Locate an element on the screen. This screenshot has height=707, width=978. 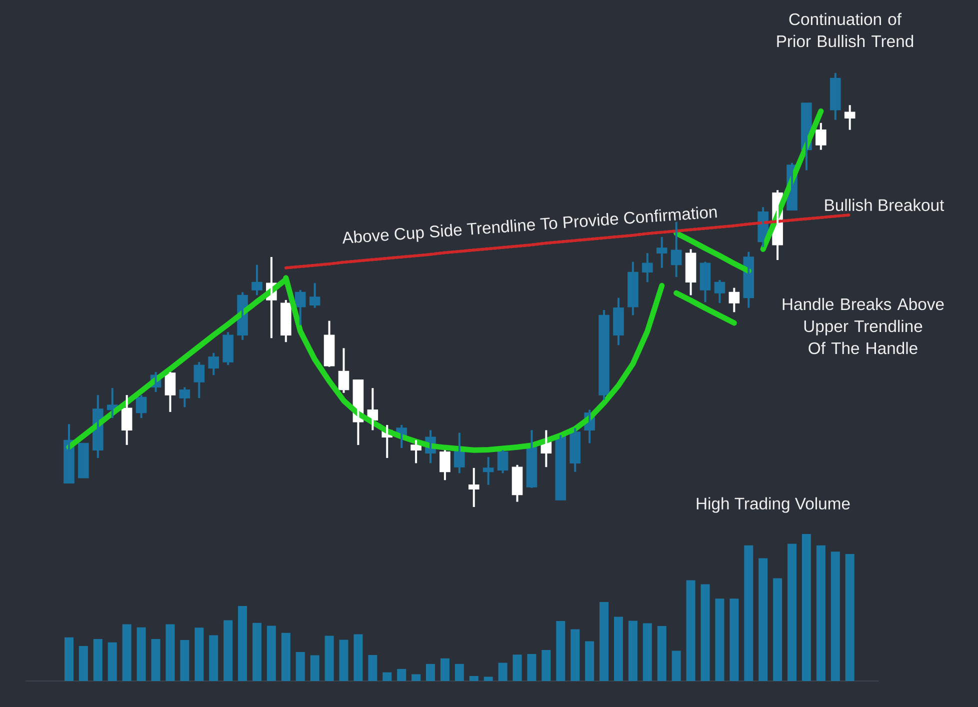
annotation: High Trading Volume is located at coordinates (773, 505).